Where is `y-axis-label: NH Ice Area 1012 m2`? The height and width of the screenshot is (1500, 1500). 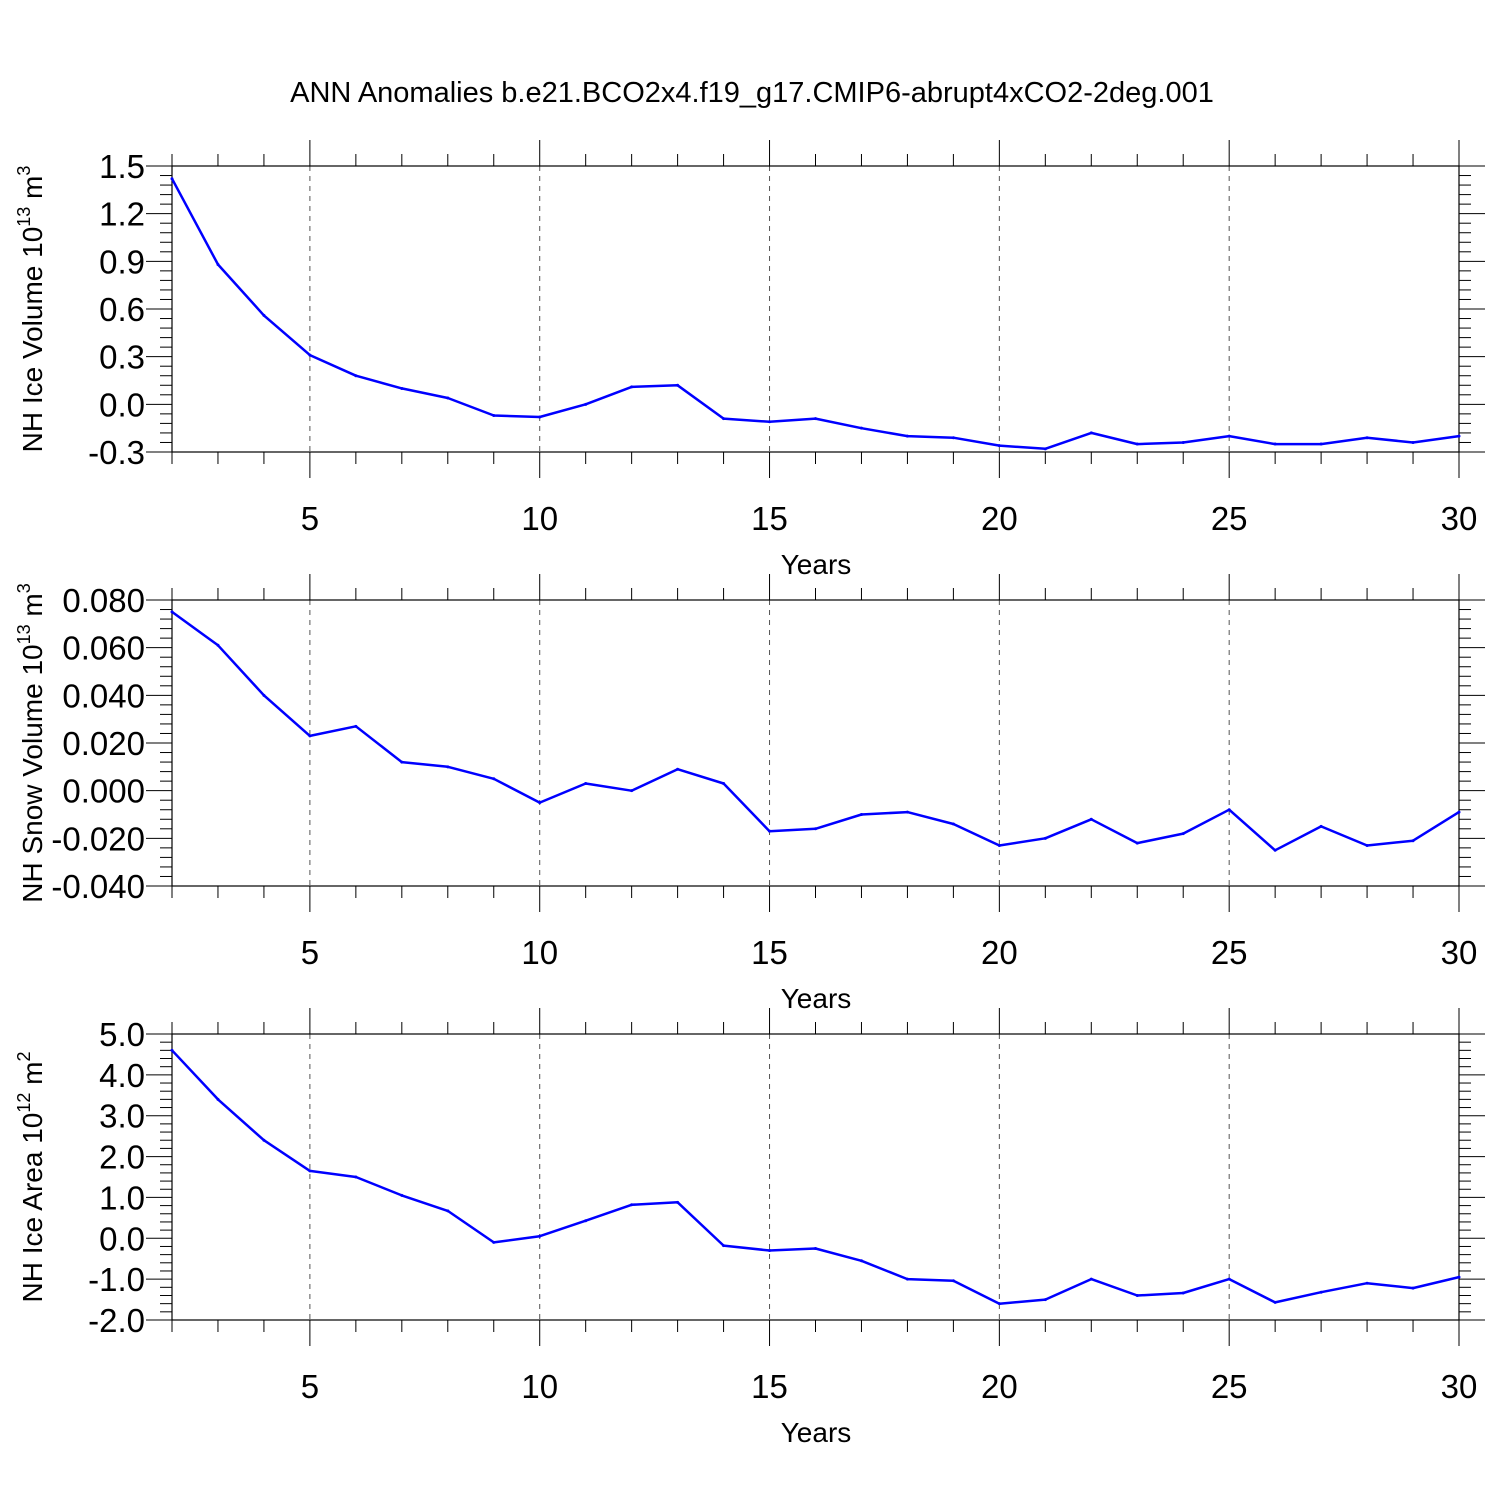 y-axis-label: NH Ice Area 1012 m2 is located at coordinates (31, 1176).